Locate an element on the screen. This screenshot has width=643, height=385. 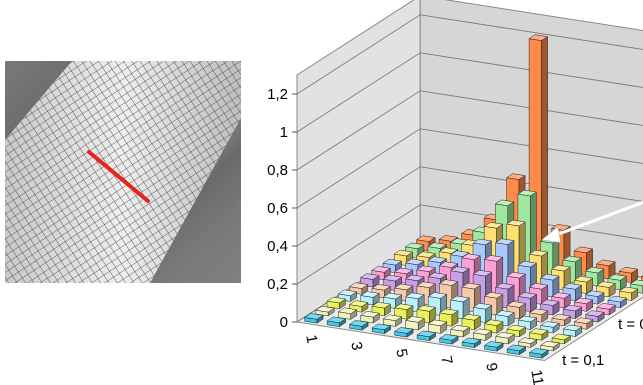
y-tick-label: 0 is located at coordinates (284, 322).